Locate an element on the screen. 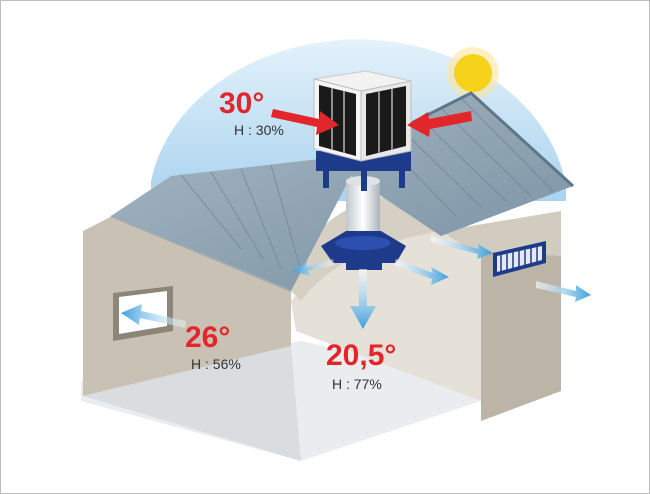 The height and width of the screenshot is (494, 650). left-wall is located at coordinates (187, 288).